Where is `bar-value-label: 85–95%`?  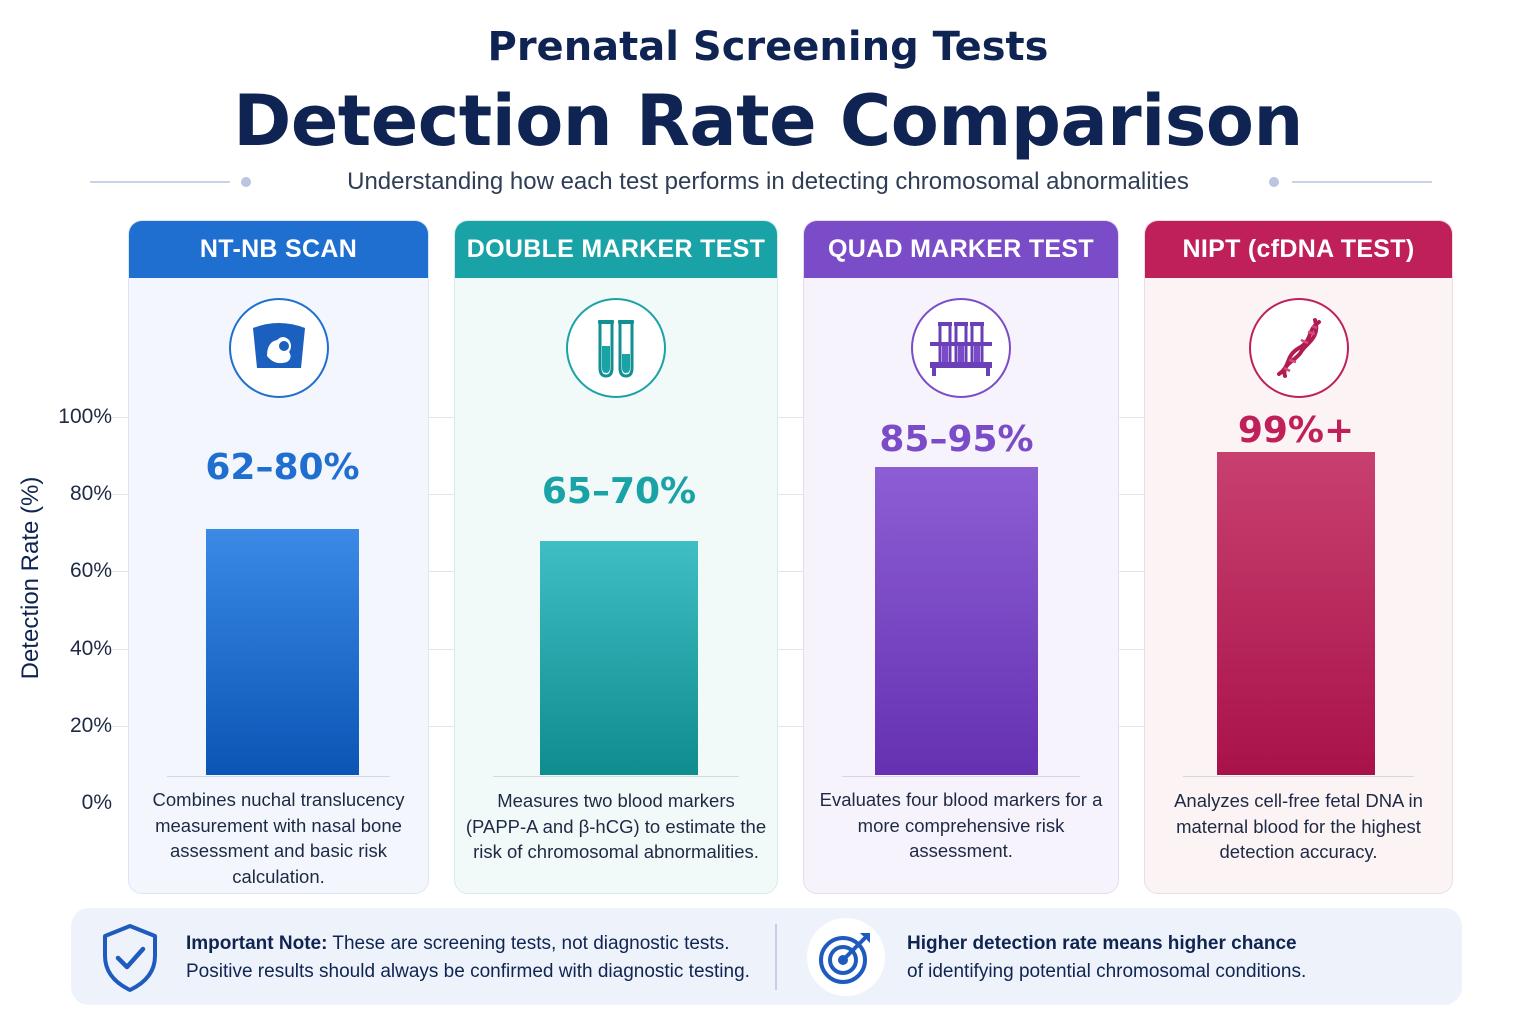 bar-value-label: 85–95% is located at coordinates (956, 440).